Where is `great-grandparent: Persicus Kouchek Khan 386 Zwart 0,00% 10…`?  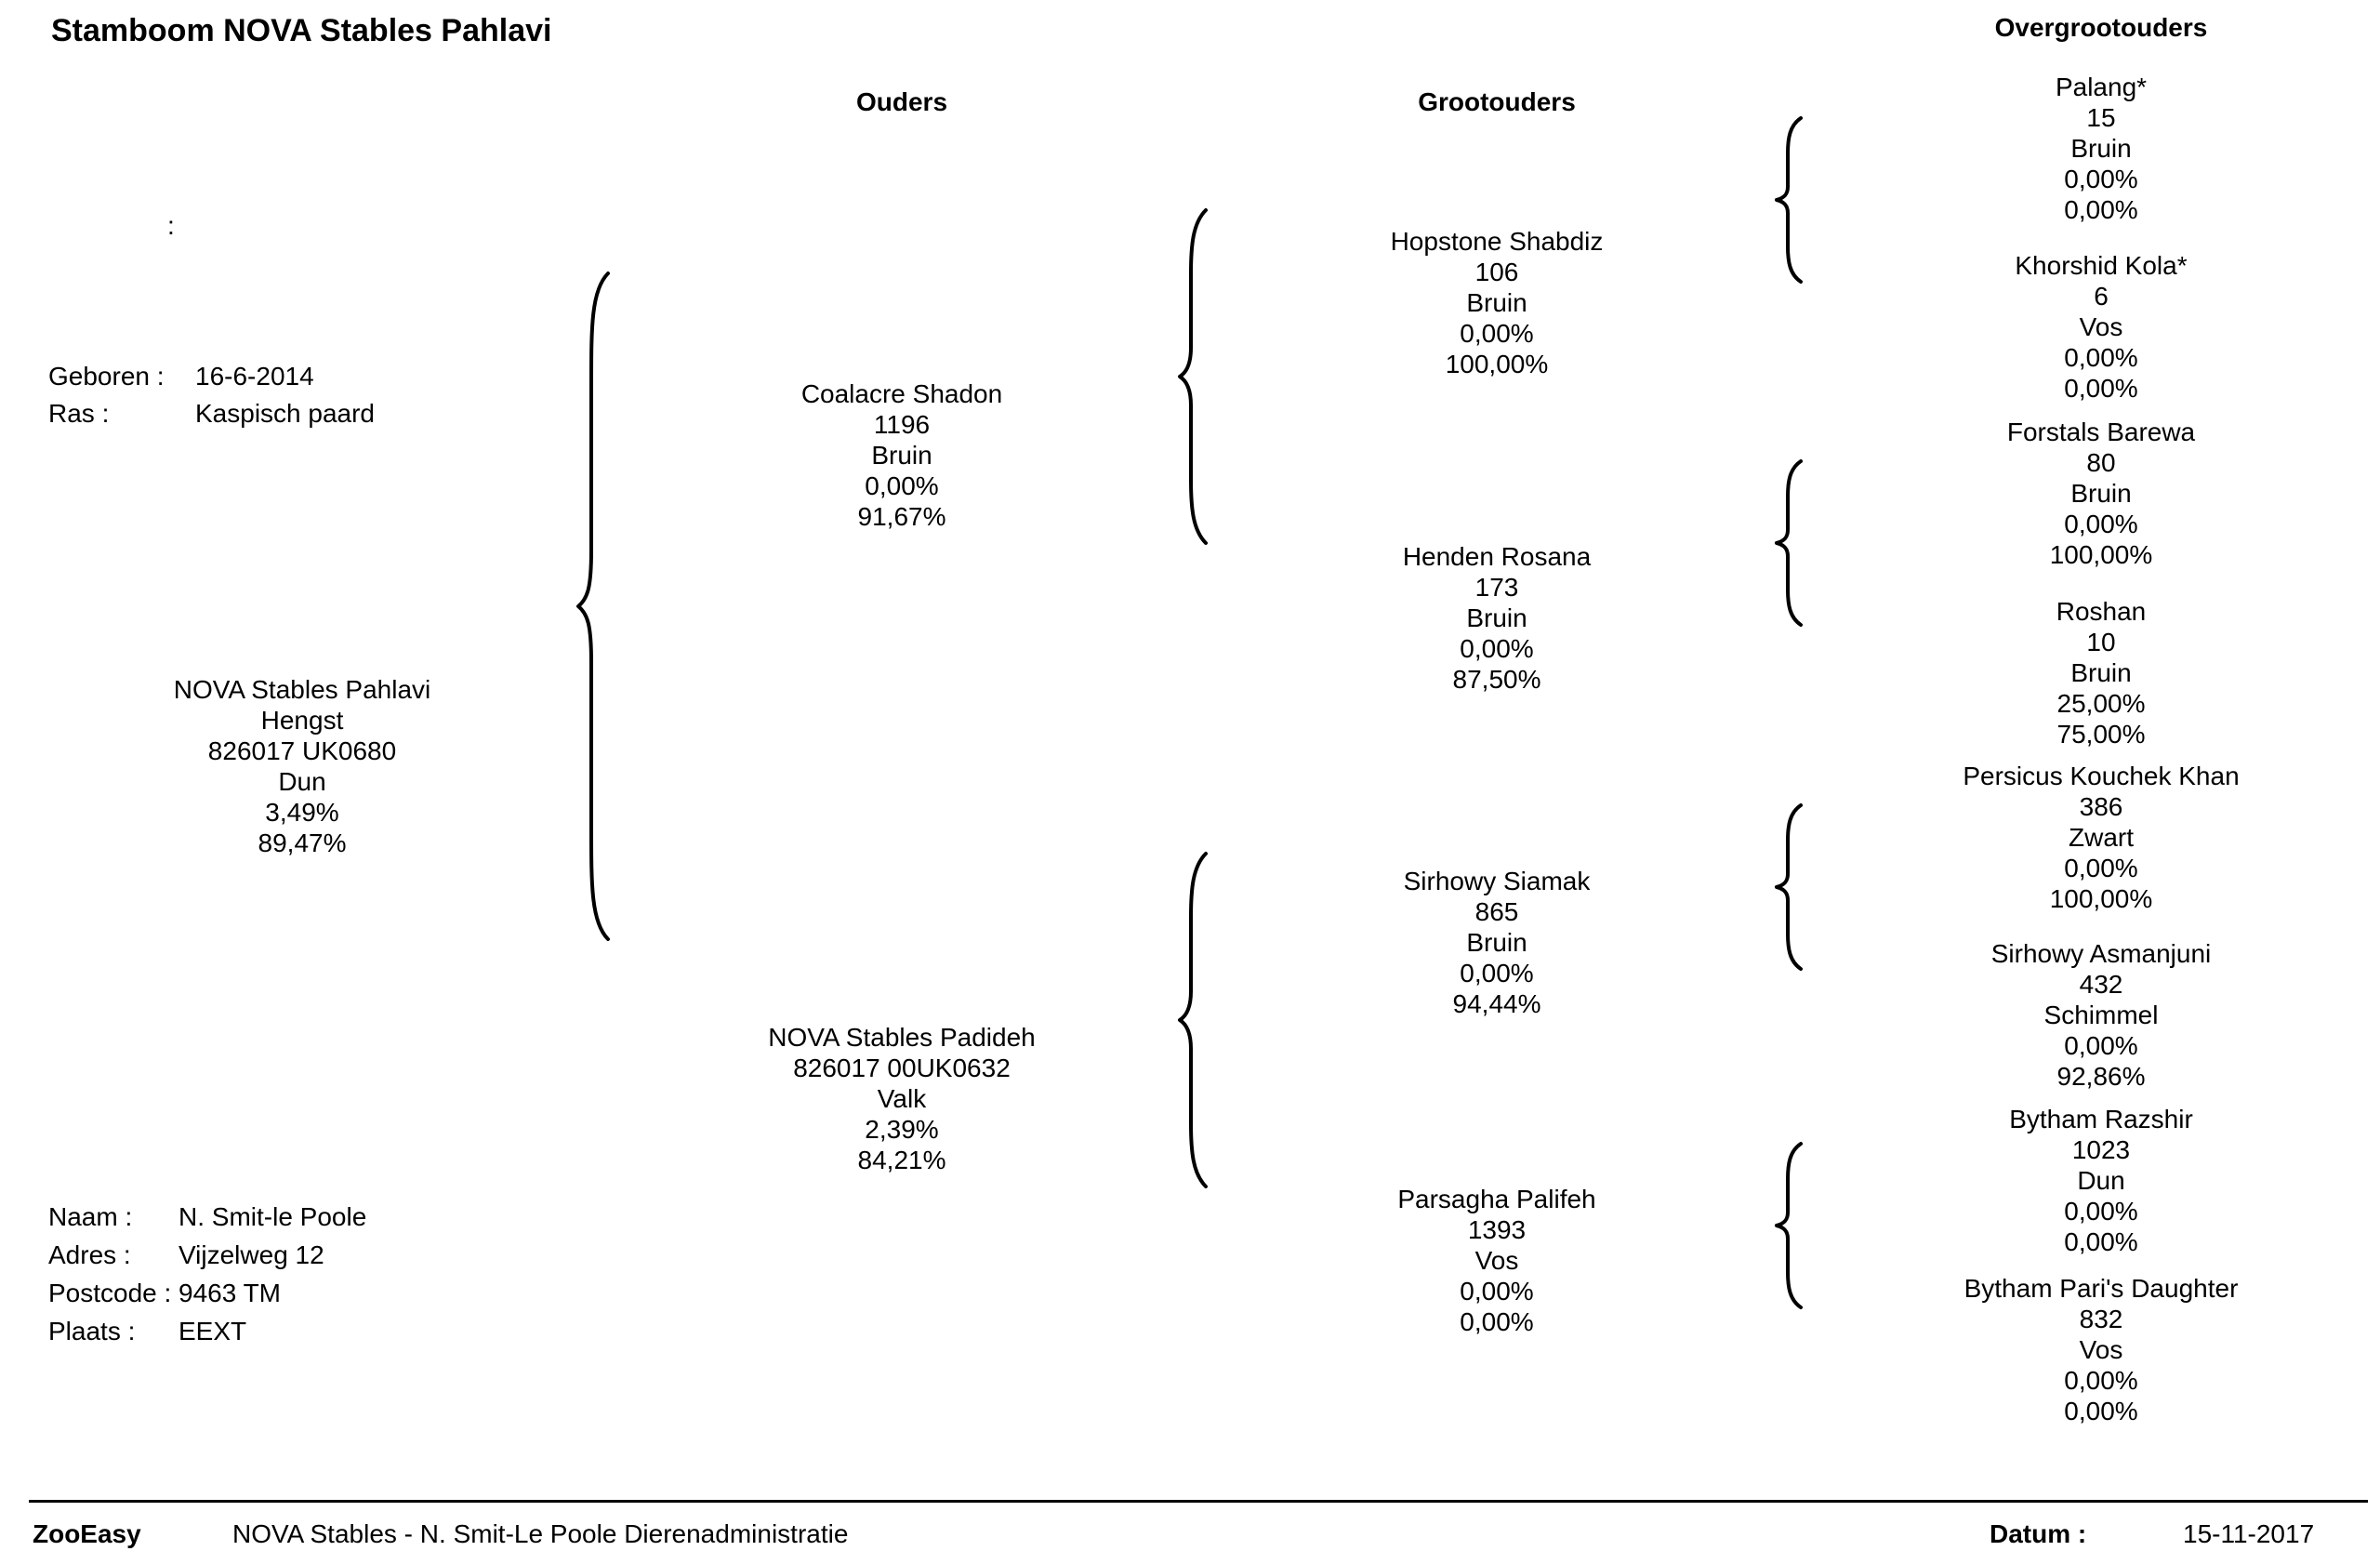 great-grandparent: Persicus Kouchek Khan 386 Zwart 0,00% 10… is located at coordinates (2101, 837).